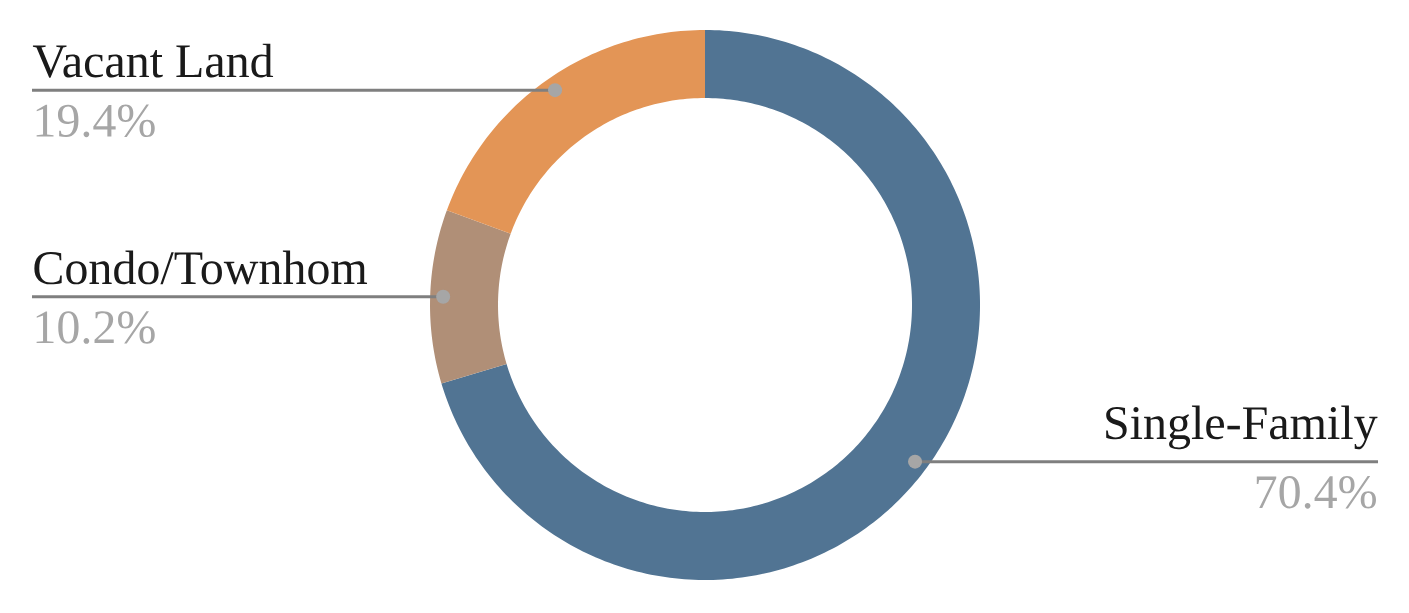 This screenshot has height=613, width=1409. I want to click on slice-label: Single-Family, so click(1242, 427).